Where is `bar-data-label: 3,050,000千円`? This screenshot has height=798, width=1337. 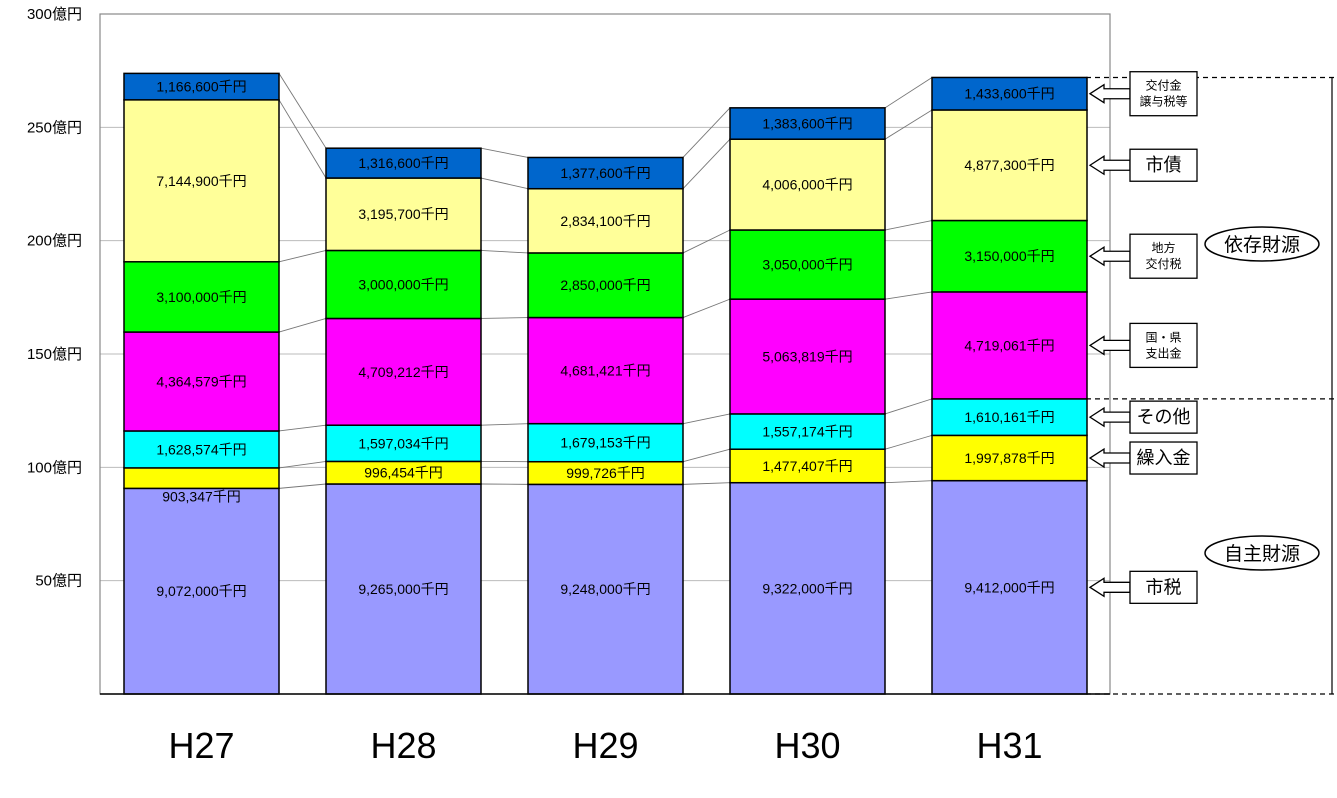 bar-data-label: 3,050,000千円 is located at coordinates (807, 265).